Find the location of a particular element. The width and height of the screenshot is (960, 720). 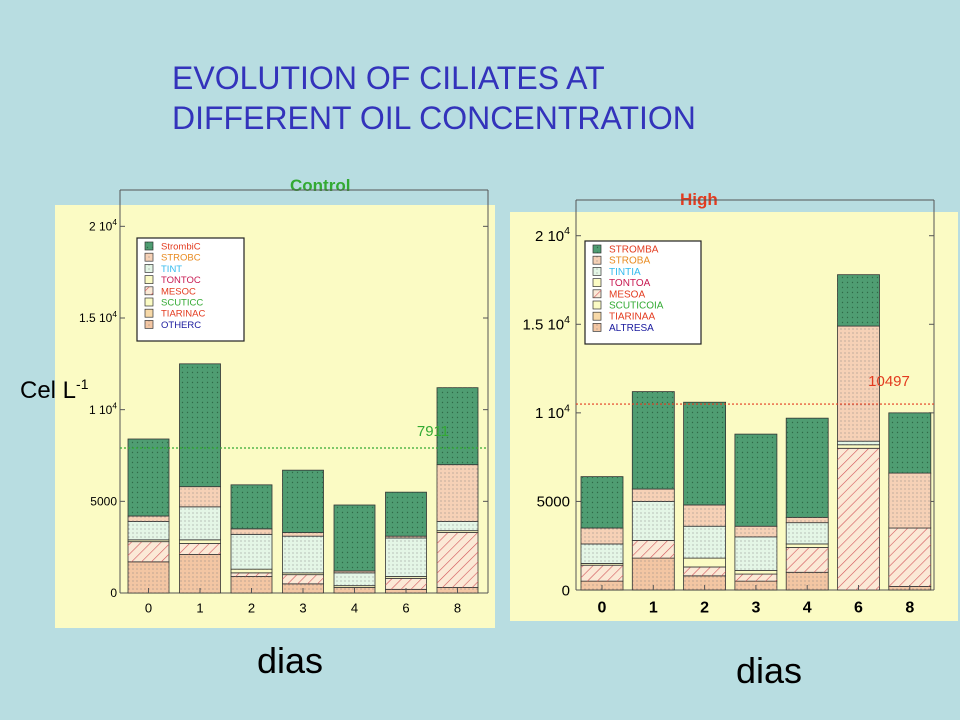

control-bar-1-strobc-pattern is located at coordinates (200, 496).